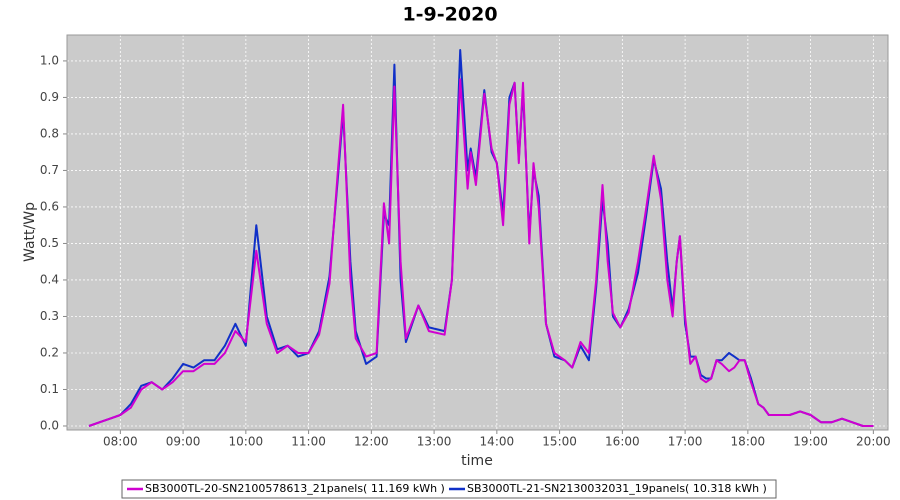  Describe the element at coordinates (49, 97) in the screenshot. I see `y-tick-label: 0.9` at that location.